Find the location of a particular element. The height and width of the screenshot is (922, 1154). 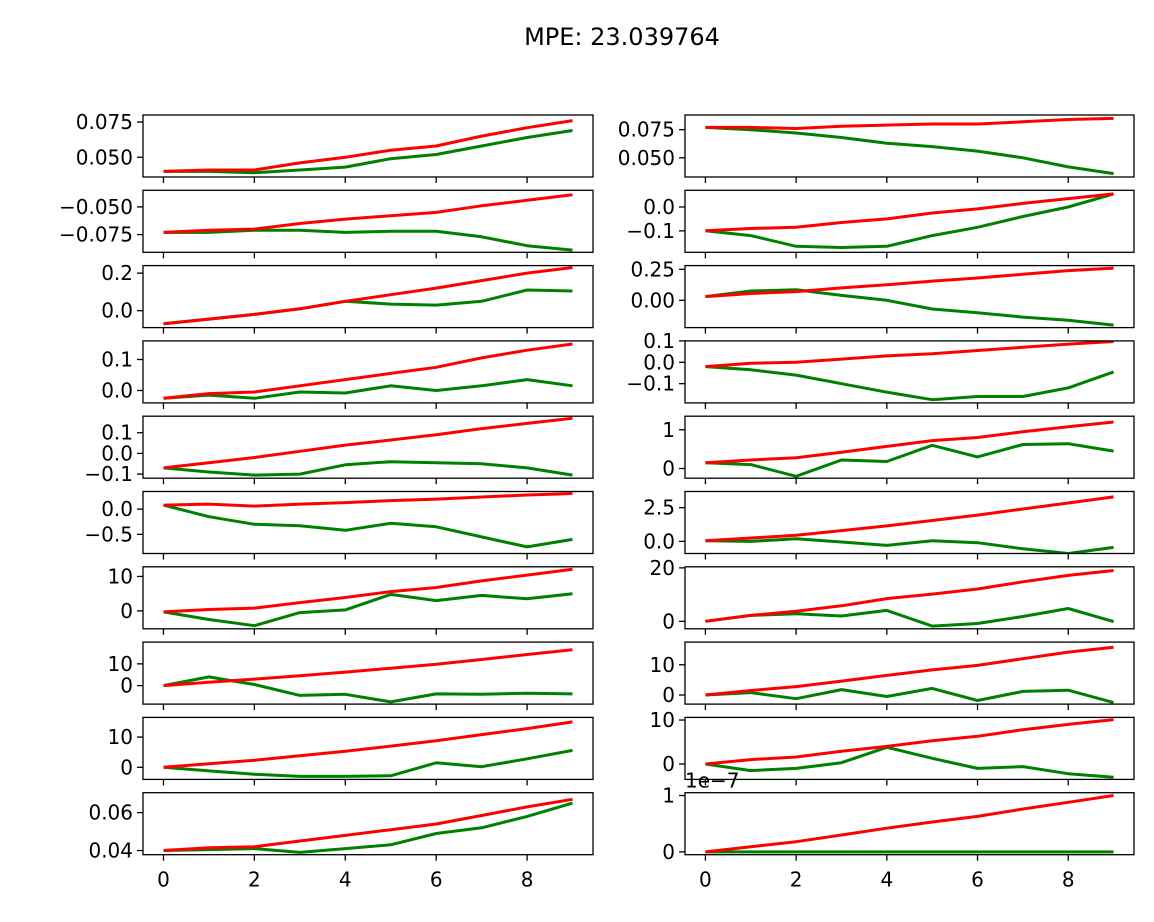

y-tick-label: 0.075 is located at coordinates (104, 122).